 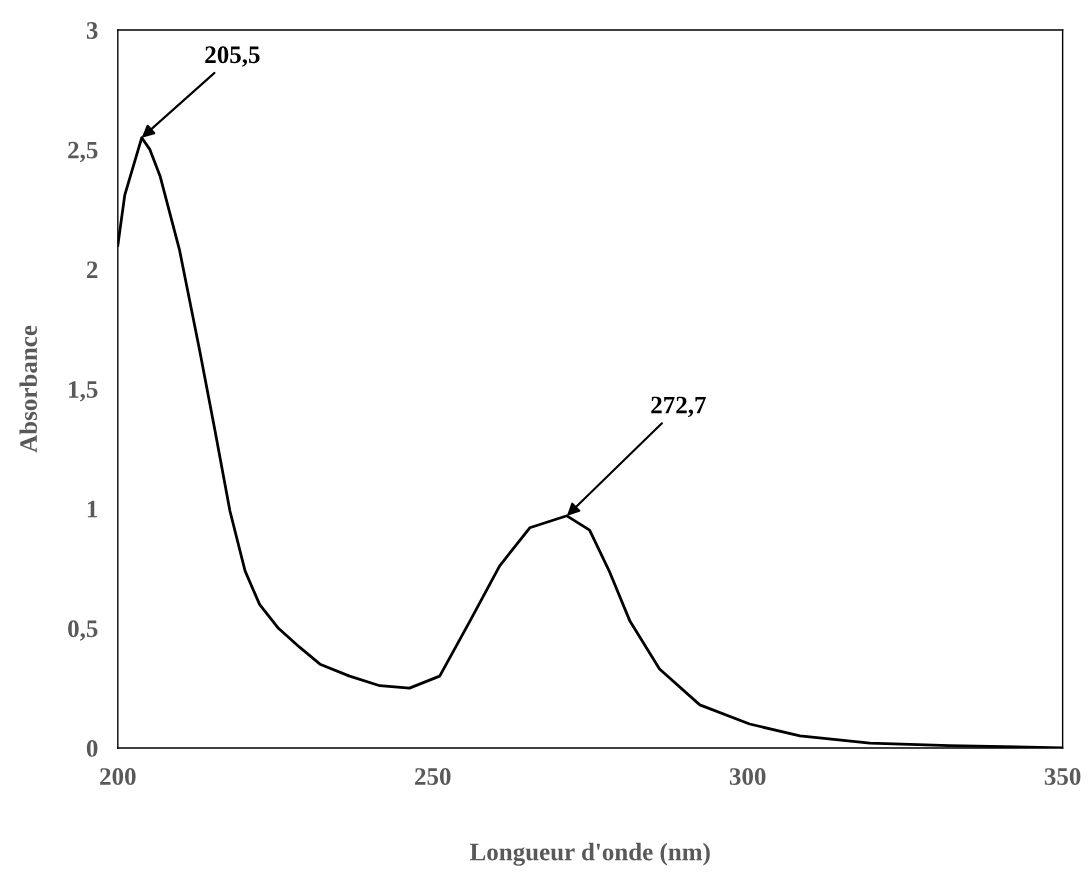 I want to click on y-tick-label: 1, so click(x=92, y=509).